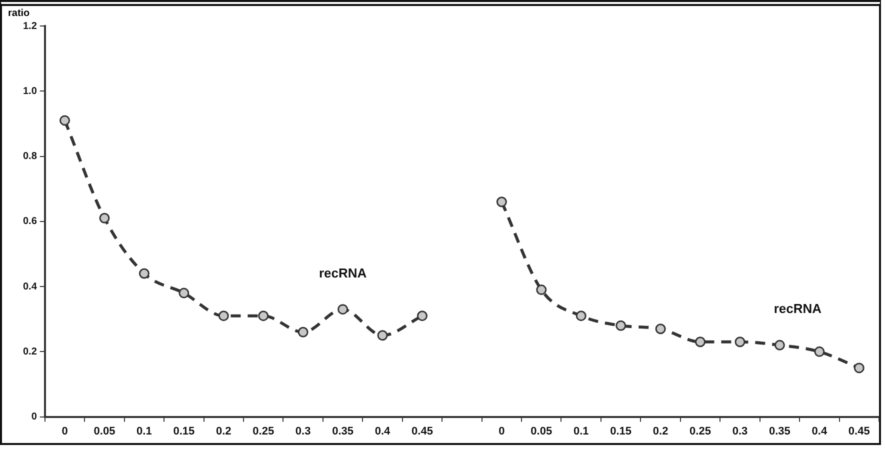 Image resolution: width=885 pixels, height=449 pixels. I want to click on y-tick-label: 0.8, so click(30, 156).